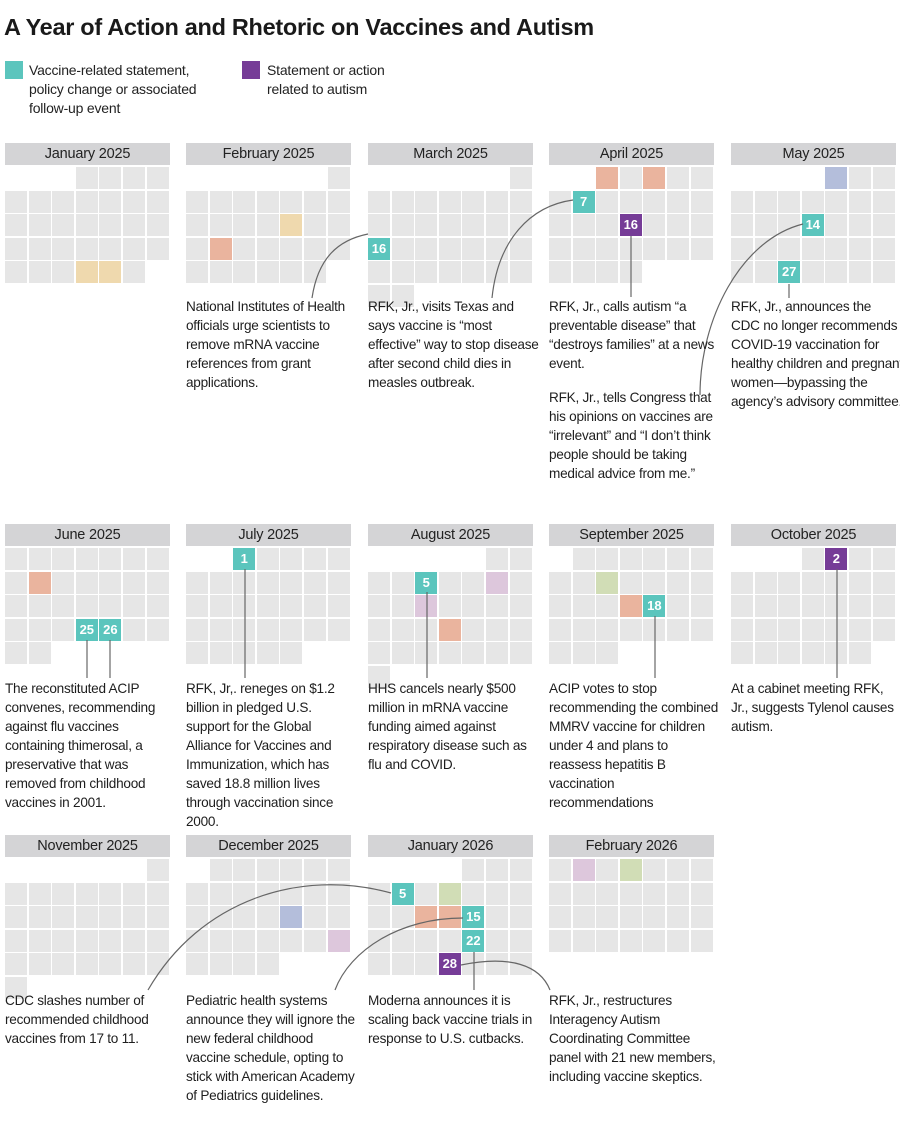  I want to click on day-cell-vaccine: 14, so click(812, 225).